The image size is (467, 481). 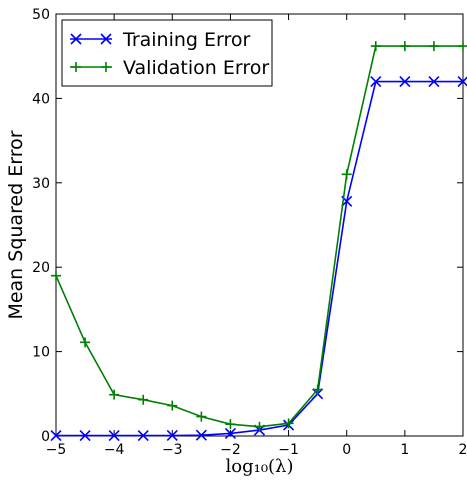 What do you see at coordinates (114, 450) in the screenshot?
I see `x-tick-label: −4` at bounding box center [114, 450].